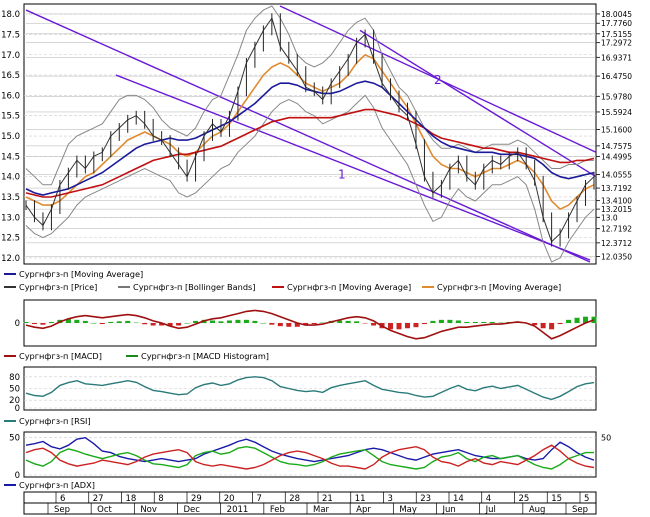 The width and height of the screenshot is (650, 517). Describe the element at coordinates (606, 438) in the screenshot. I see `adx-right-label: 50` at that location.